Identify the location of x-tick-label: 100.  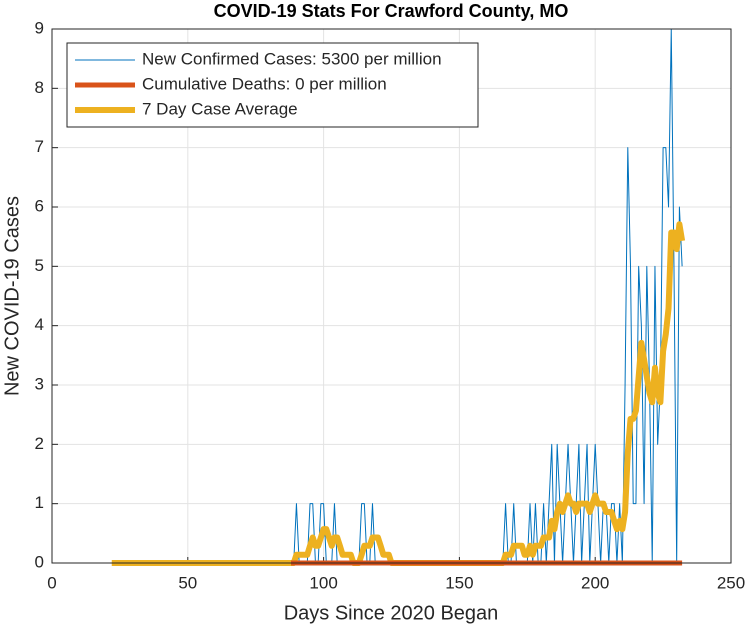
(323, 582).